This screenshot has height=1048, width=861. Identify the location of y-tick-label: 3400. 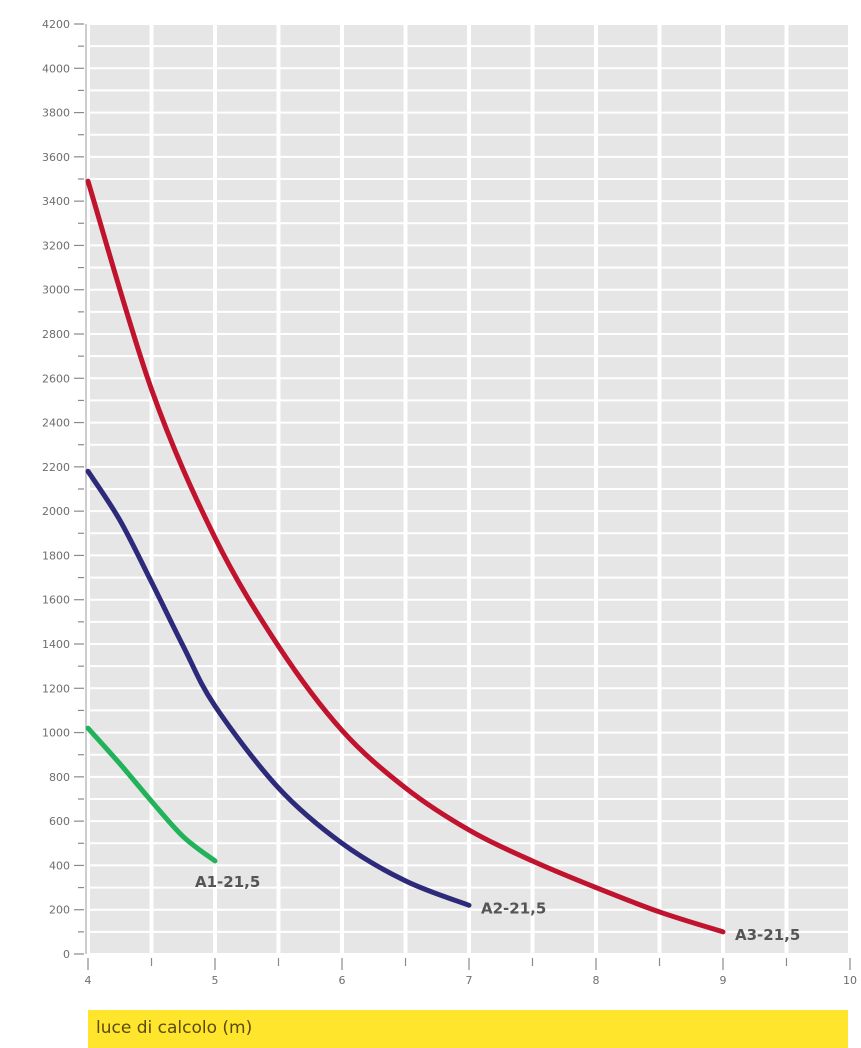
(56, 201).